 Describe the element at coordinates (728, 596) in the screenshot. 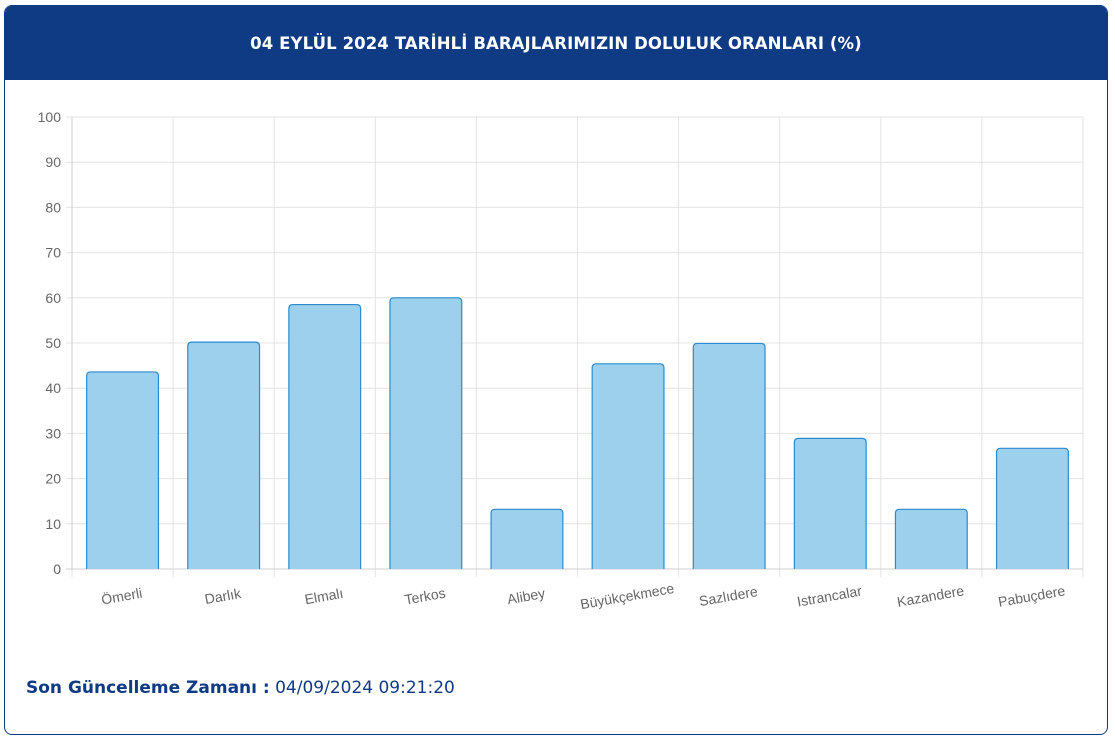

I see `x-tick-label: Sazlıdere` at that location.